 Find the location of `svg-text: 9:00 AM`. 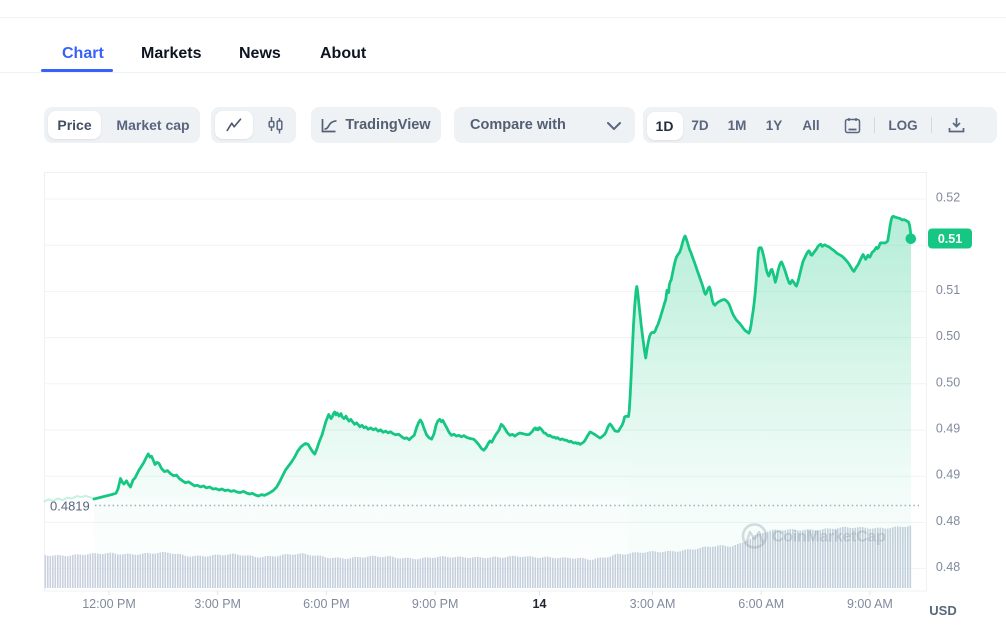

svg-text: 9:00 AM is located at coordinates (870, 604).